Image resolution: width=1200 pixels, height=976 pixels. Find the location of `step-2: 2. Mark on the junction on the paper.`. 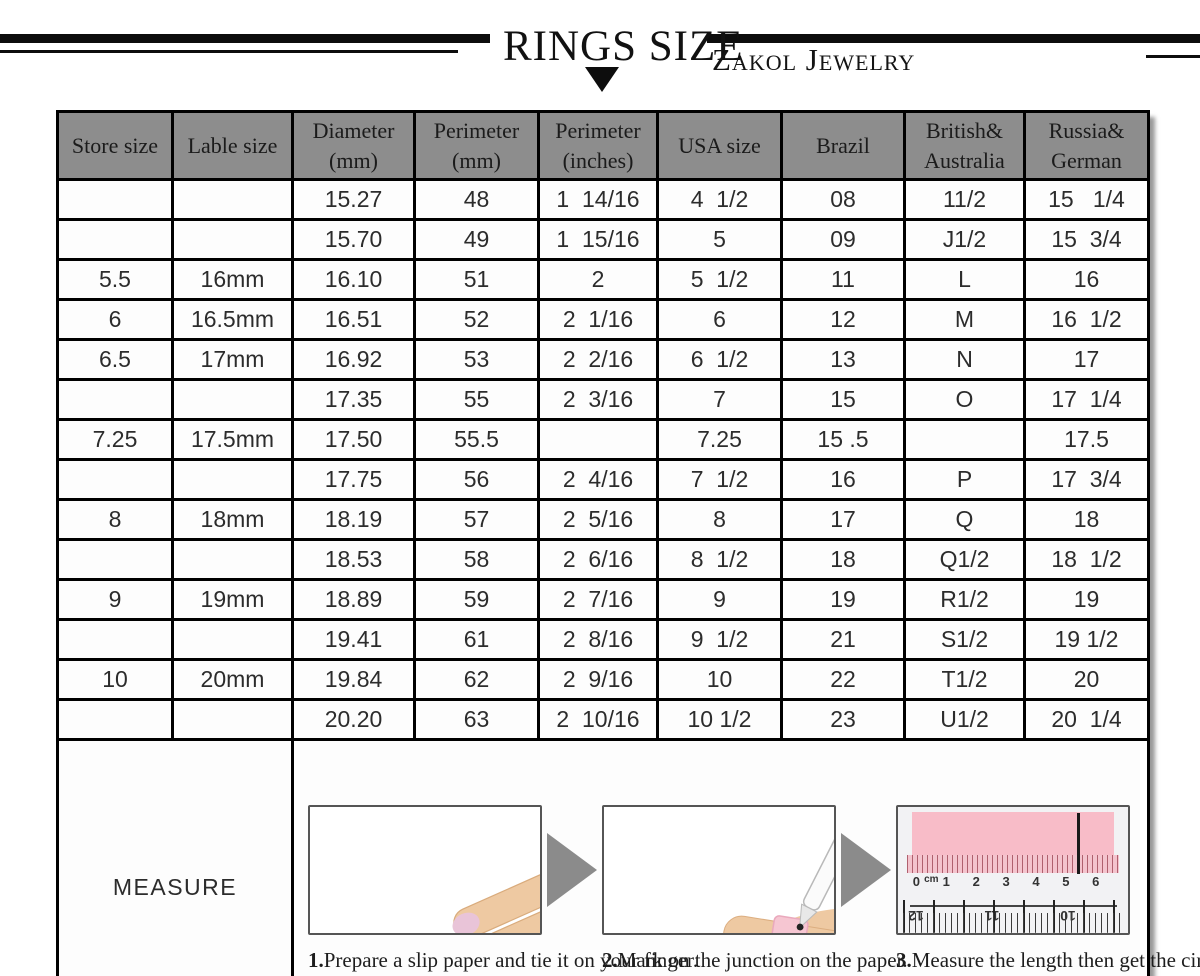

step-2: 2. Mark on the junction on the paper. is located at coordinates (755, 889).